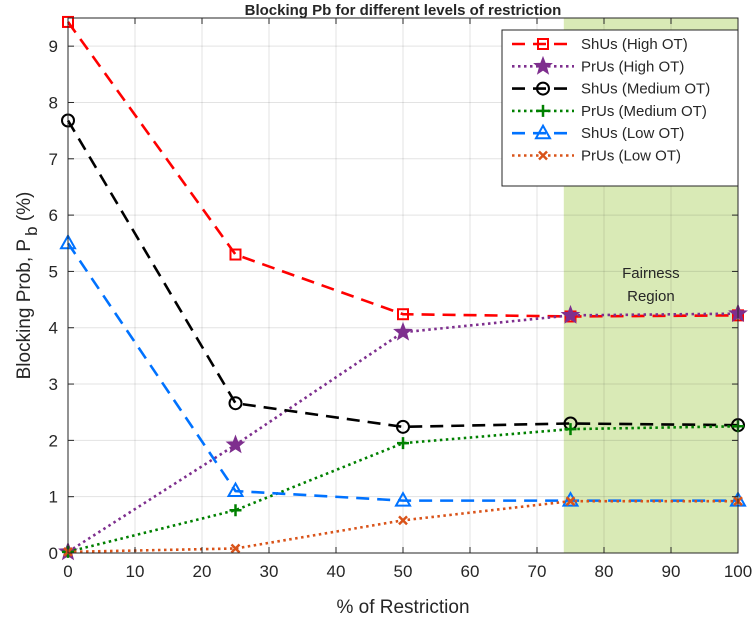 The width and height of the screenshot is (756, 628). I want to click on legend-label: PrUs (High OT), so click(632, 66).